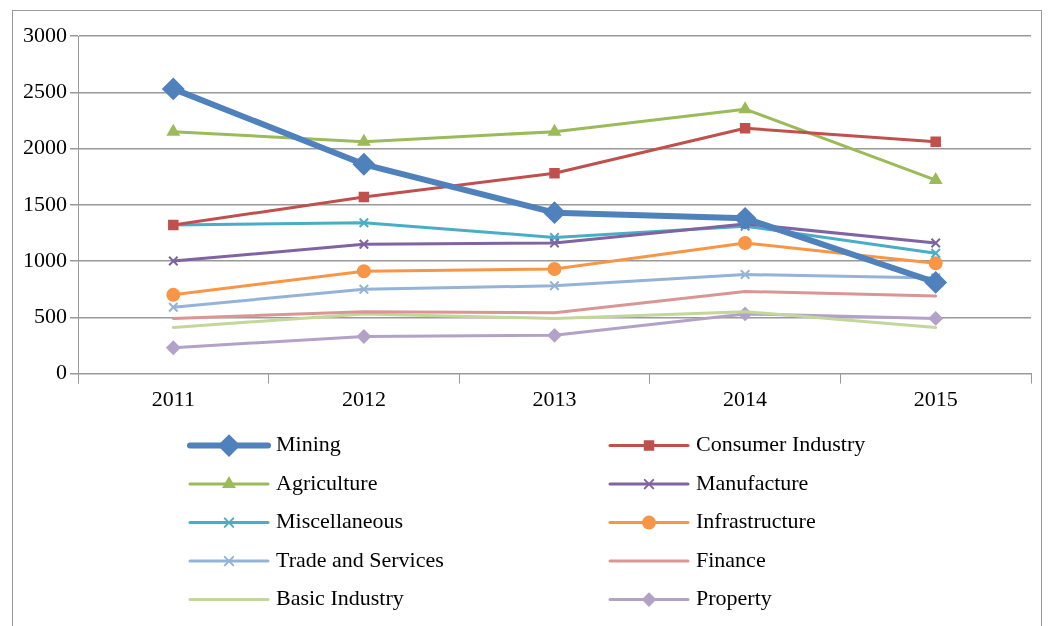 This screenshot has height=626, width=1055. I want to click on legend-label: Finance, so click(731, 559).